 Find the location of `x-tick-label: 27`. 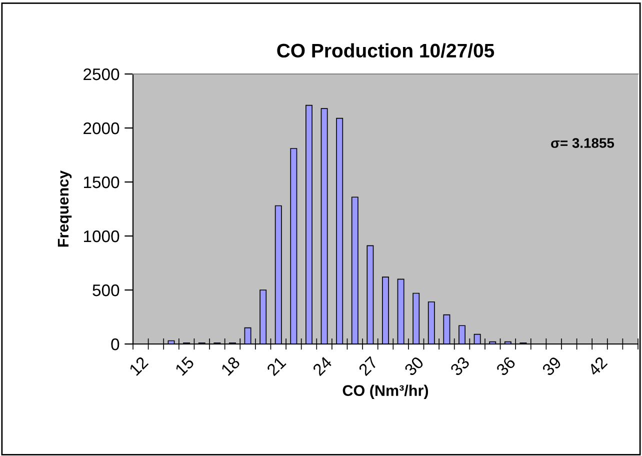

x-tick-label: 27 is located at coordinates (368, 366).